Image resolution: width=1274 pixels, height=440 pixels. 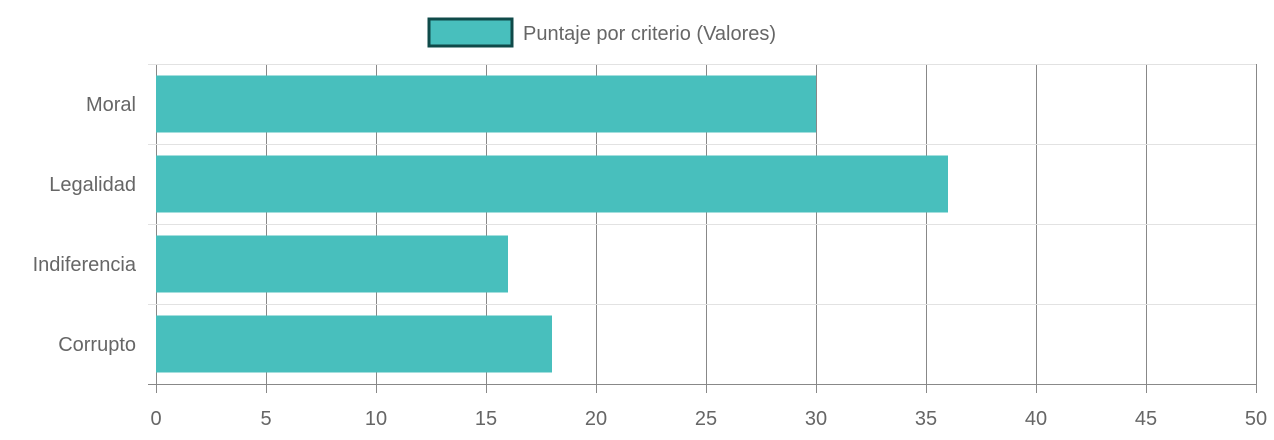 I want to click on legend: Puntaje por criterio (Valores), so click(x=601, y=32).